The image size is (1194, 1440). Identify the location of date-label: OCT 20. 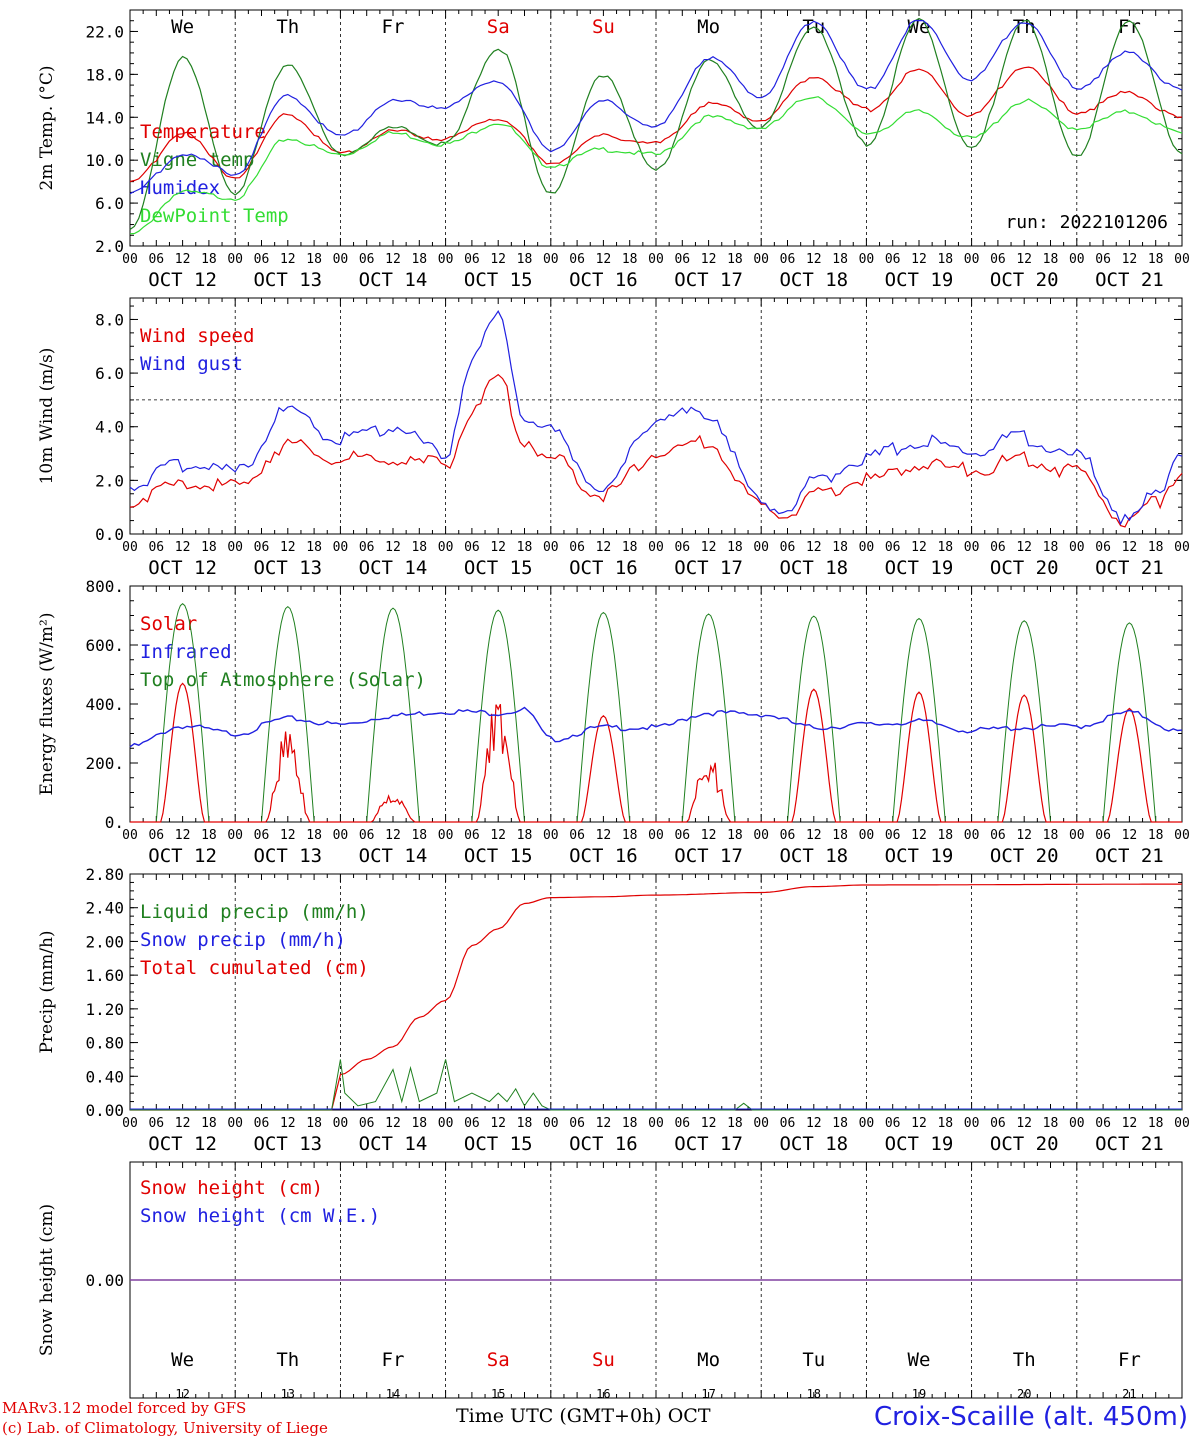
(1024, 856).